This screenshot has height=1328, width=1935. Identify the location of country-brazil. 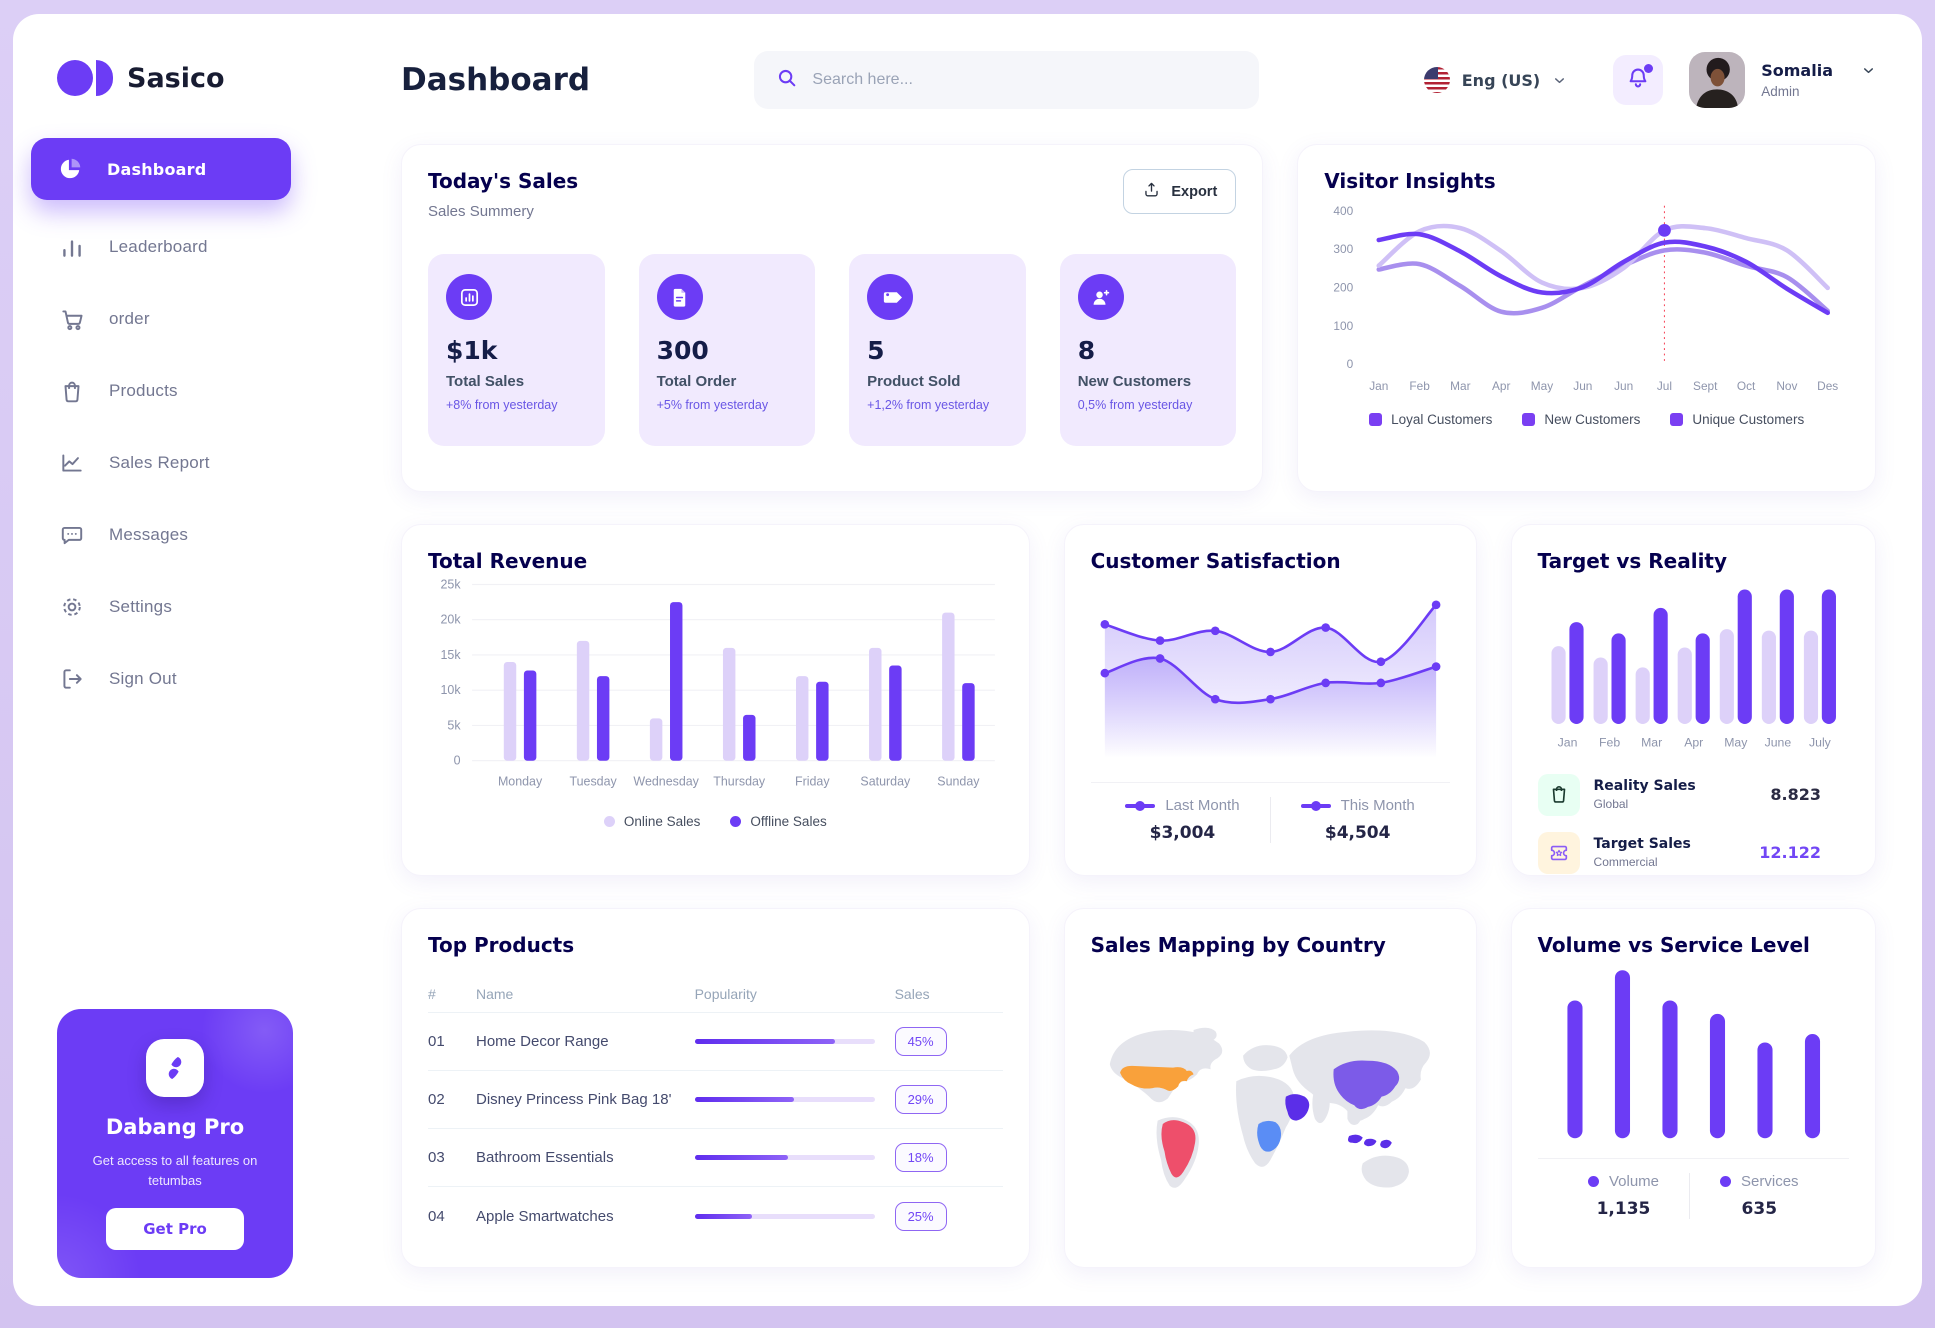
(1178, 1149).